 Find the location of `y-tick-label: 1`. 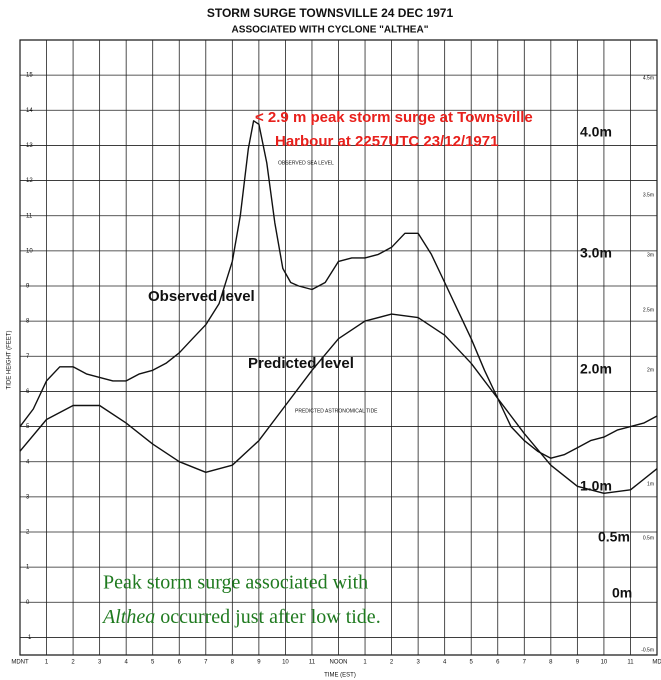

y-tick-label: 1 is located at coordinates (28, 568).